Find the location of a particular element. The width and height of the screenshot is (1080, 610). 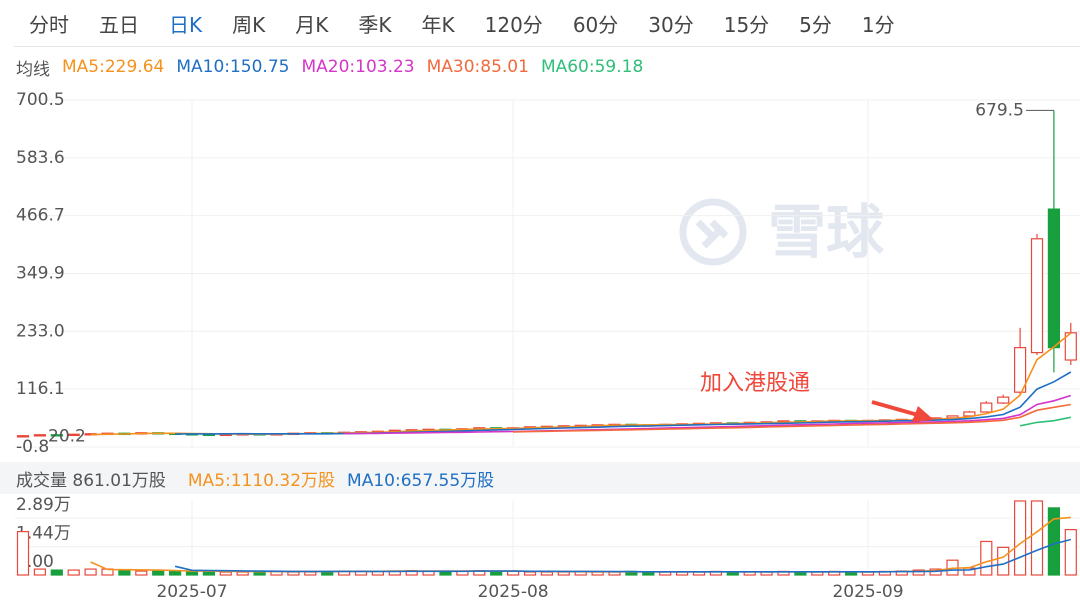

x-tick-label: 2025-08 is located at coordinates (513, 592).